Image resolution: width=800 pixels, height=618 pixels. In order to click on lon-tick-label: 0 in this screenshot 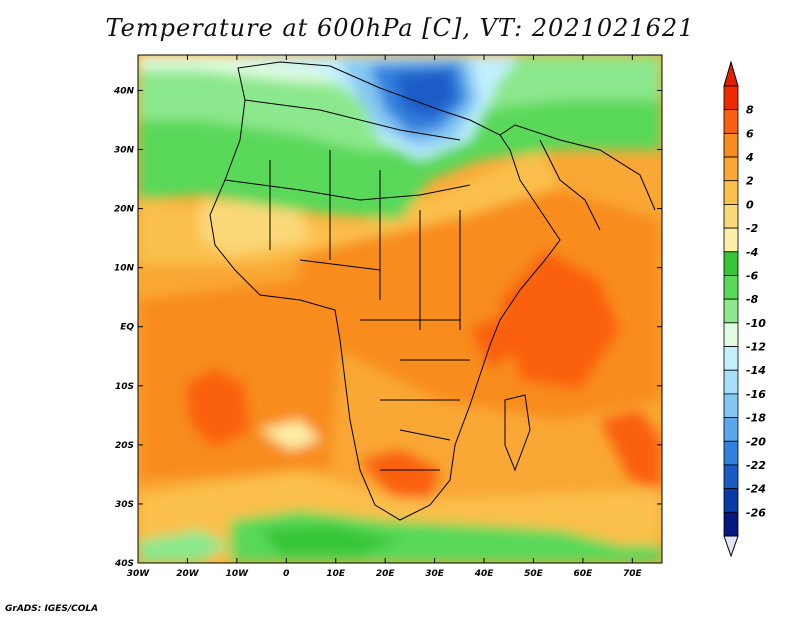, I will do `click(286, 574)`.